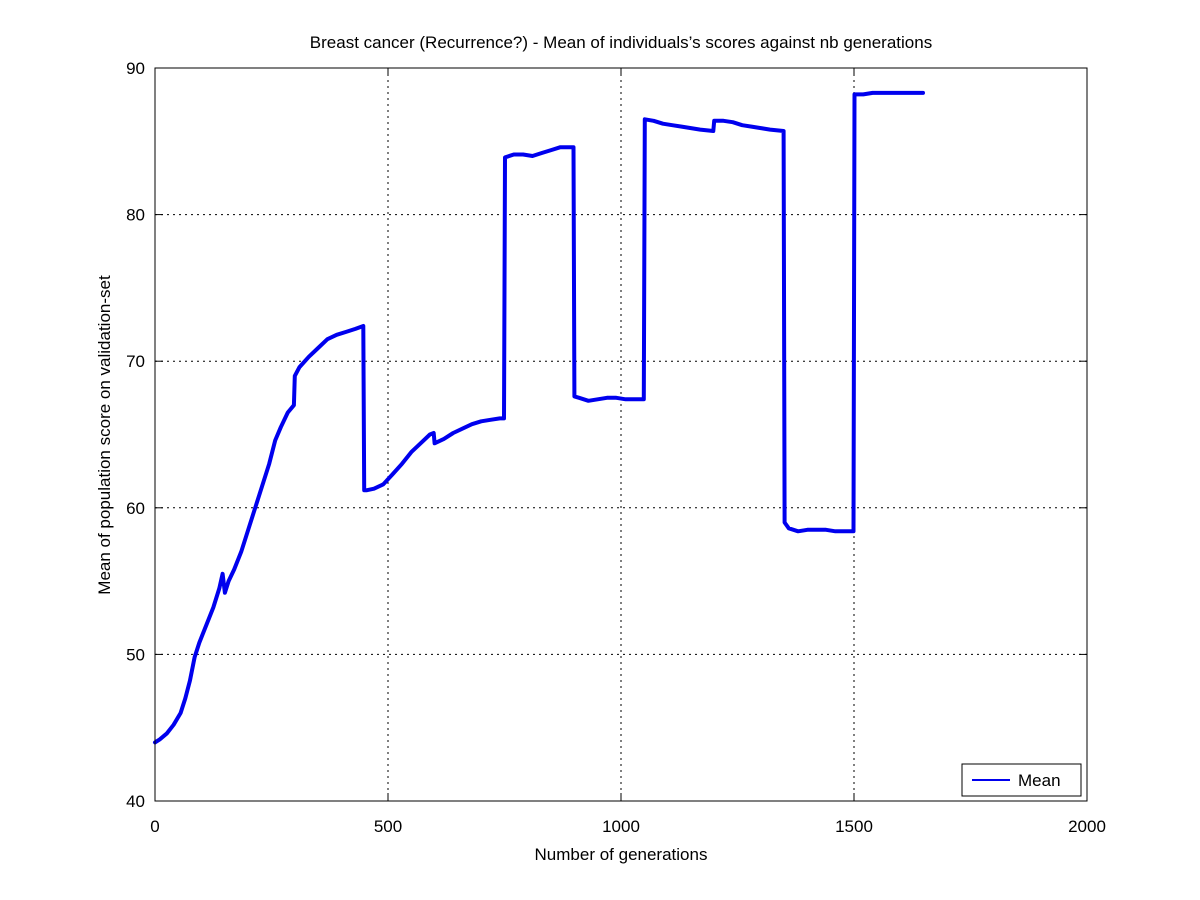 The height and width of the screenshot is (900, 1200). I want to click on y-tick-label: 80, so click(135, 215).